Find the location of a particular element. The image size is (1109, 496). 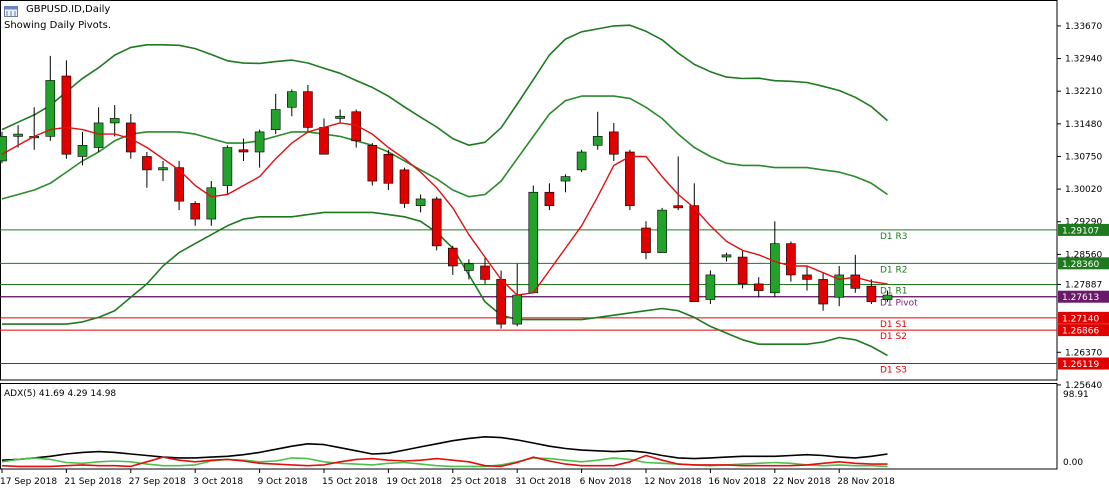

y-tick-label: 1.30750 is located at coordinates (1083, 157).